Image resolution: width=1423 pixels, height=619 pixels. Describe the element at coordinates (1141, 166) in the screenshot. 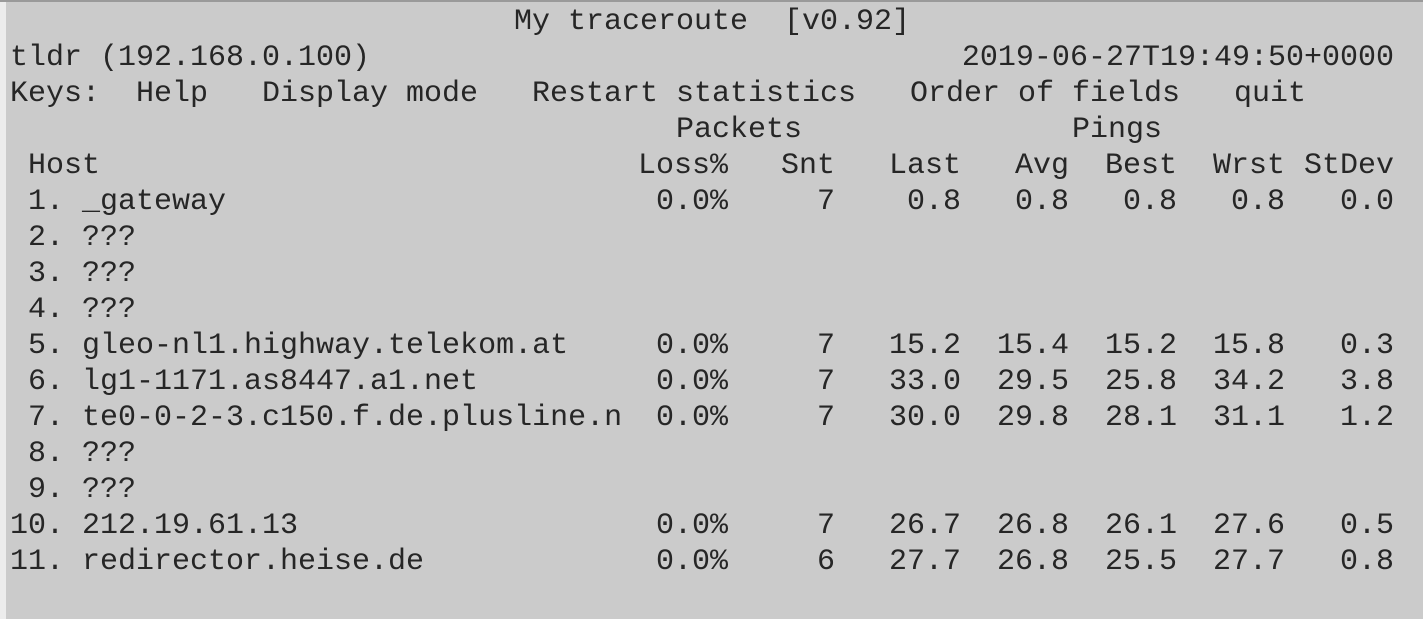

I see `column-header: Best` at that location.